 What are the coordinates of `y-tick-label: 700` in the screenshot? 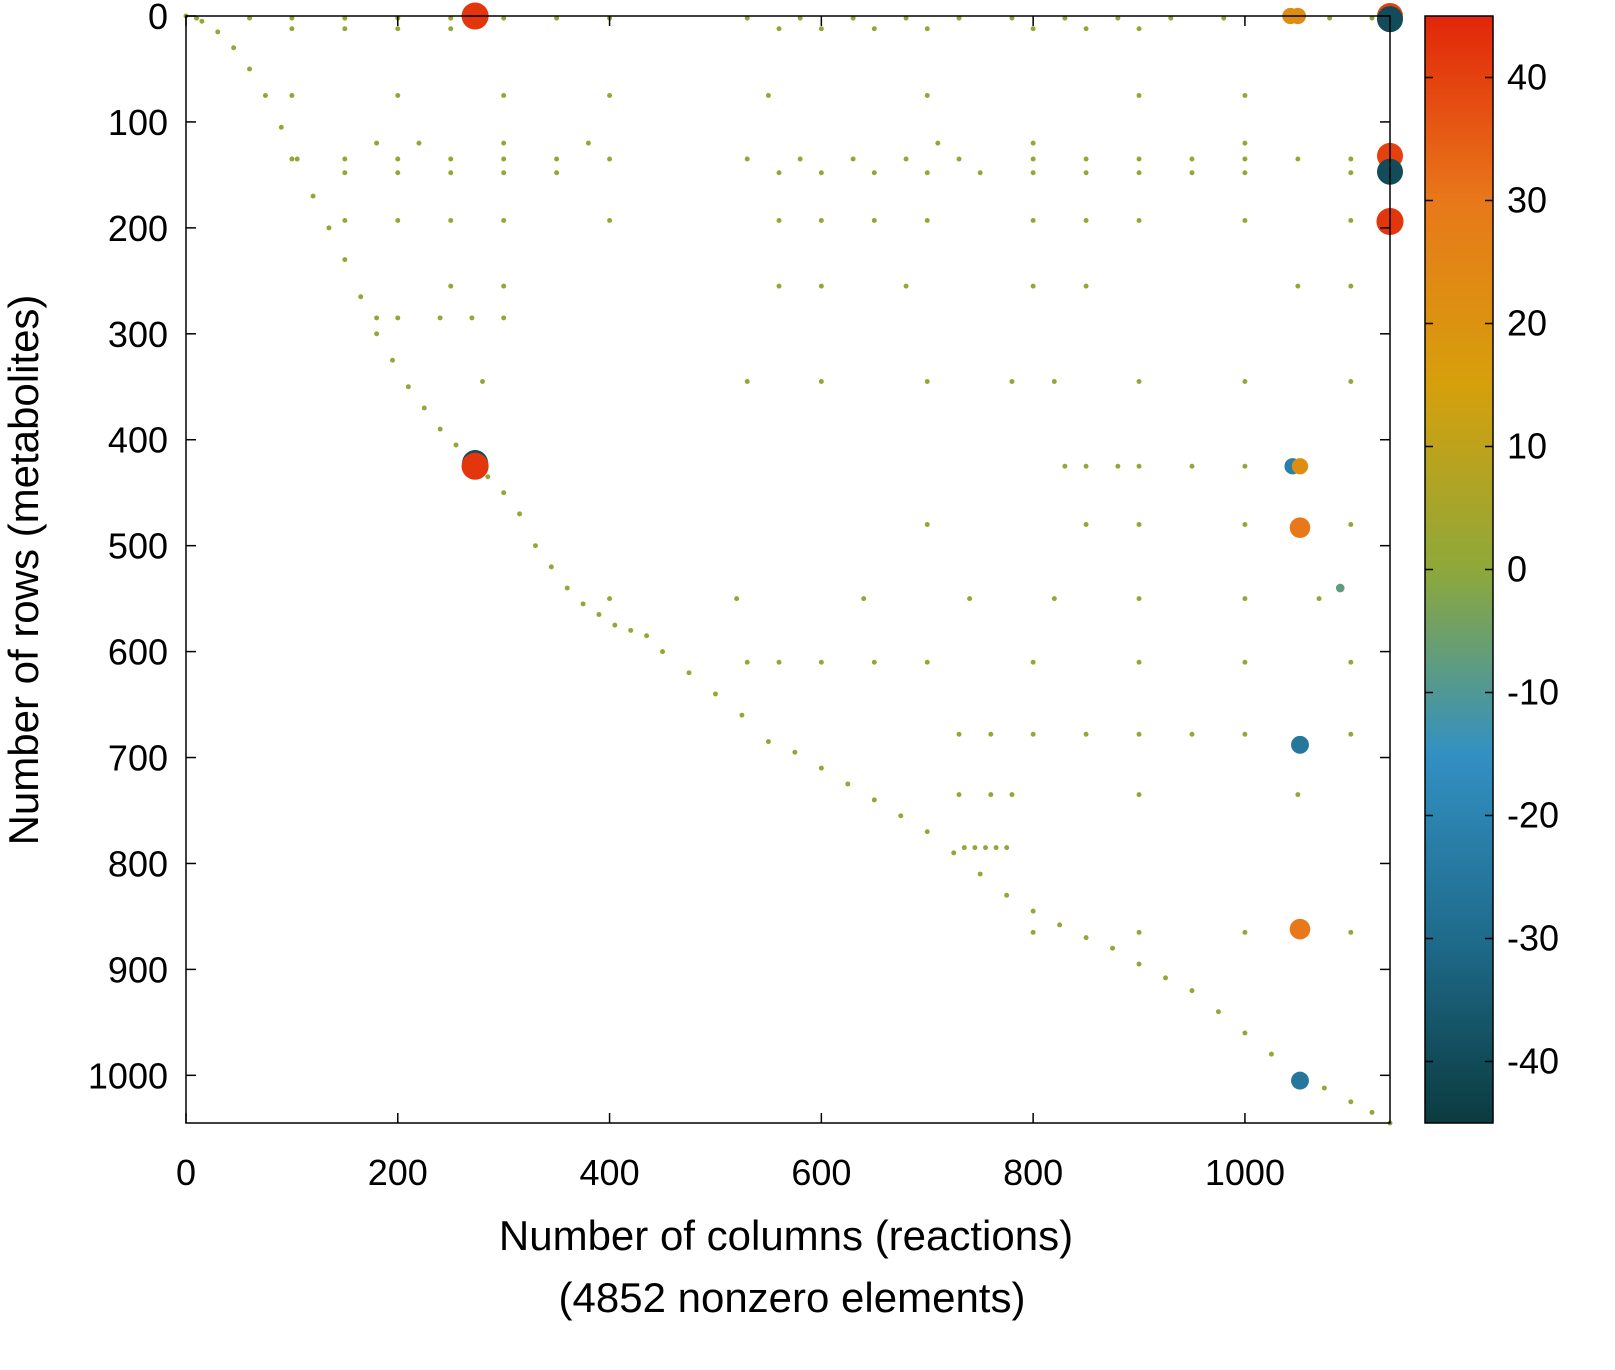 It's located at (138, 758).